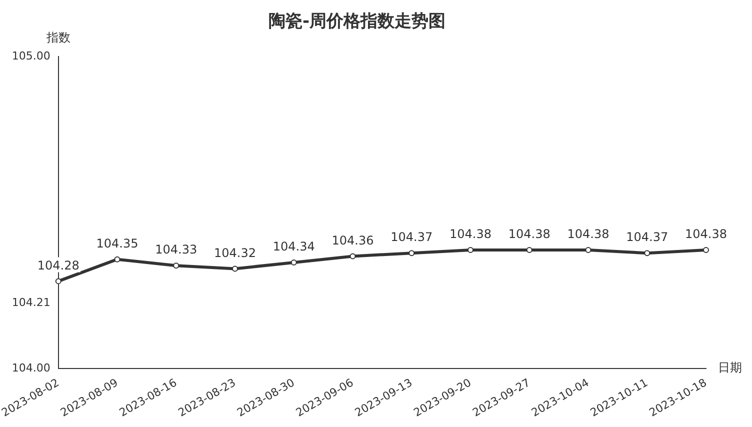 The width and height of the screenshot is (752, 427). What do you see at coordinates (293, 247) in the screenshot?
I see `data-label: 104.34` at bounding box center [293, 247].